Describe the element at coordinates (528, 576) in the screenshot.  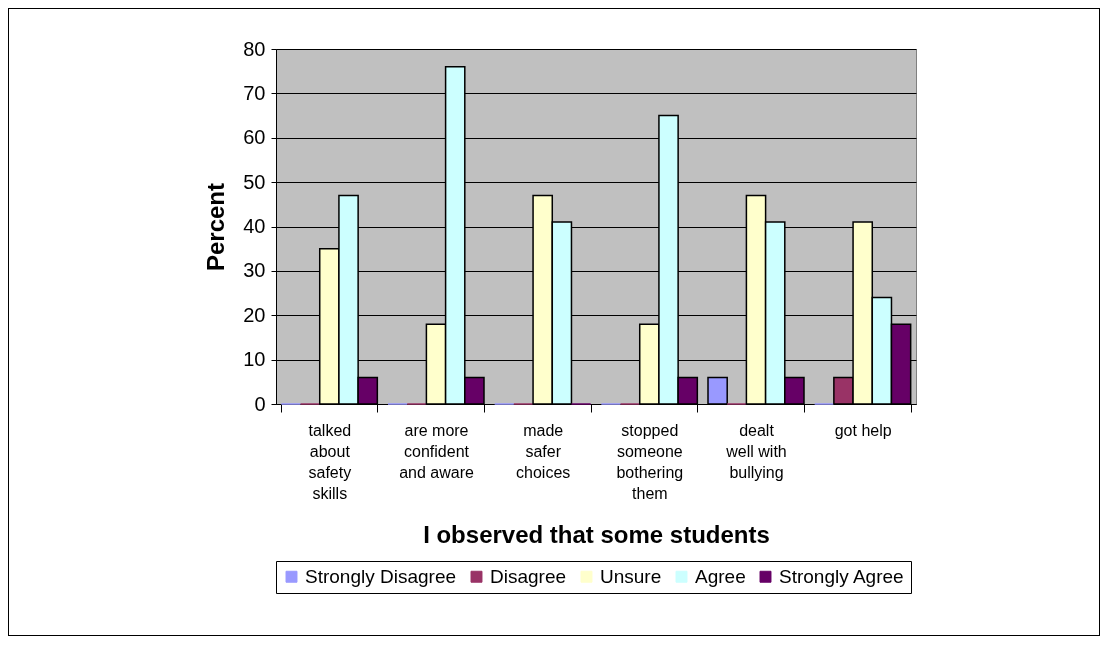
I see `legend-label: Disagree` at that location.